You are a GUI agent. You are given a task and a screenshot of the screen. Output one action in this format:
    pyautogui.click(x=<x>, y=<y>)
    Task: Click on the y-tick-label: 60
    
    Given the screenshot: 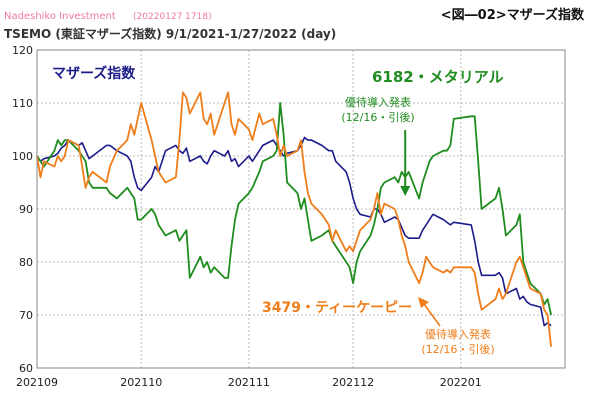 What is the action you would take?
    pyautogui.click(x=26, y=368)
    